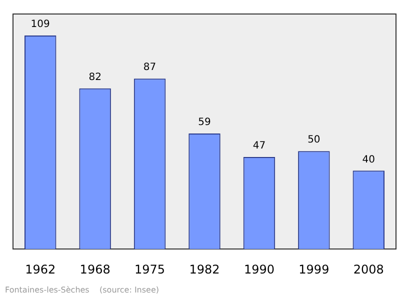 The width and height of the screenshot is (400, 299). Describe the element at coordinates (259, 146) in the screenshot. I see `data-label: 47` at that location.